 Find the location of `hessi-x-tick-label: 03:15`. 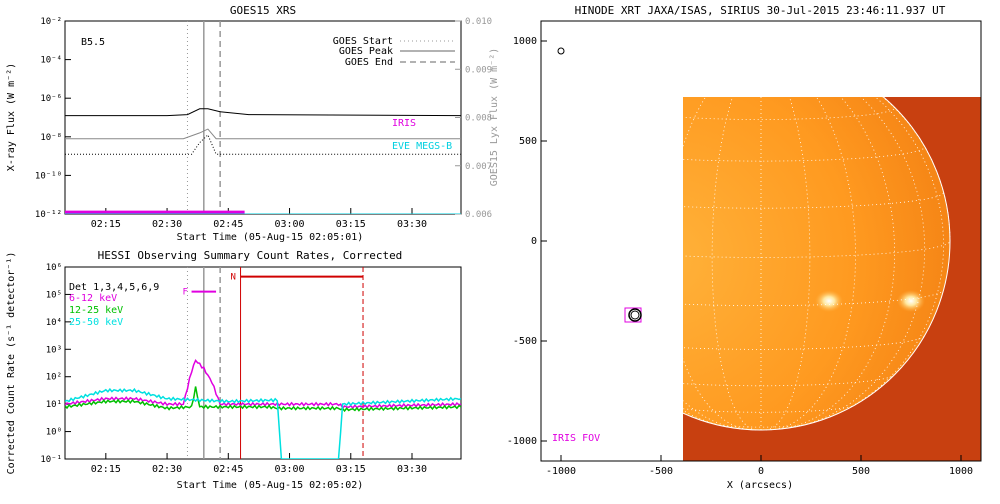

hessi-x-tick-label: 03:15 is located at coordinates (351, 469).